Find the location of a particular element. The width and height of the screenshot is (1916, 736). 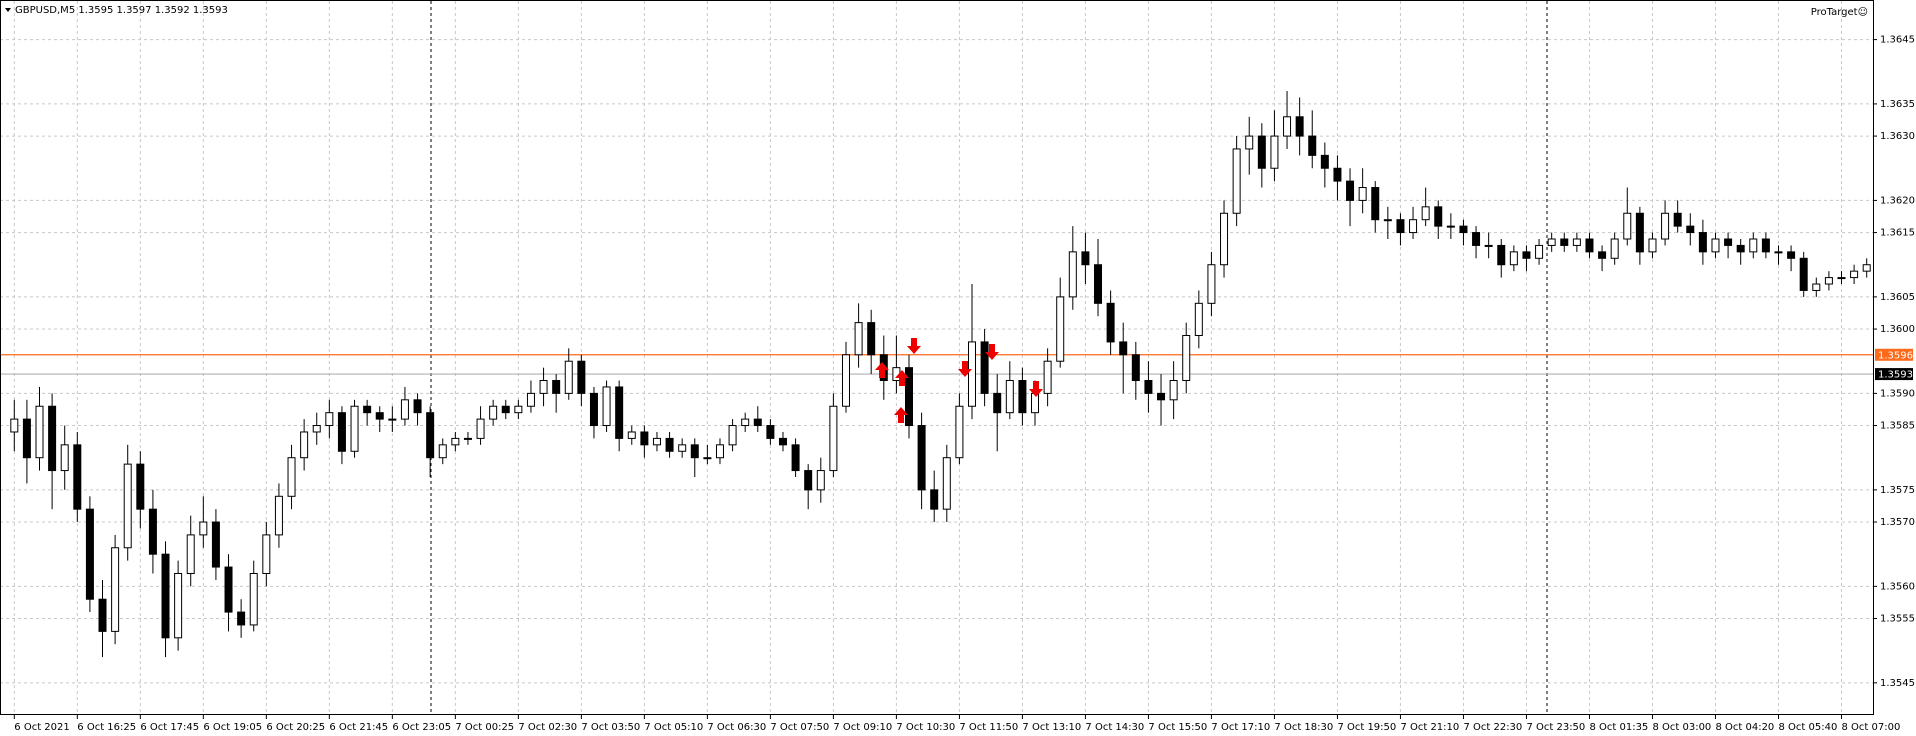

x-tick-label: 7 Oct 15:50 is located at coordinates (1177, 727).